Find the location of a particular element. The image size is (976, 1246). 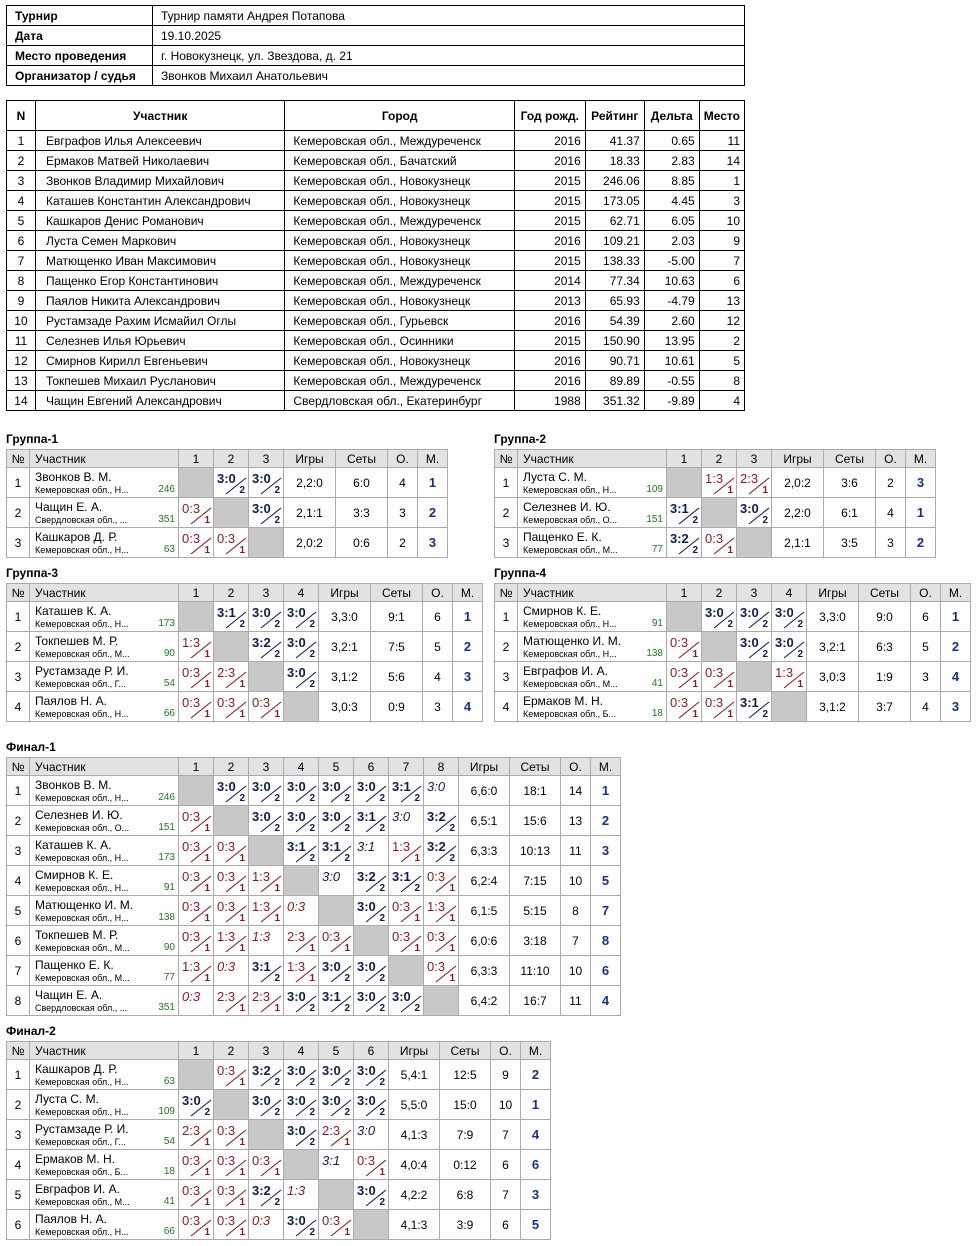

col-opponent: 2 is located at coordinates (231, 766).